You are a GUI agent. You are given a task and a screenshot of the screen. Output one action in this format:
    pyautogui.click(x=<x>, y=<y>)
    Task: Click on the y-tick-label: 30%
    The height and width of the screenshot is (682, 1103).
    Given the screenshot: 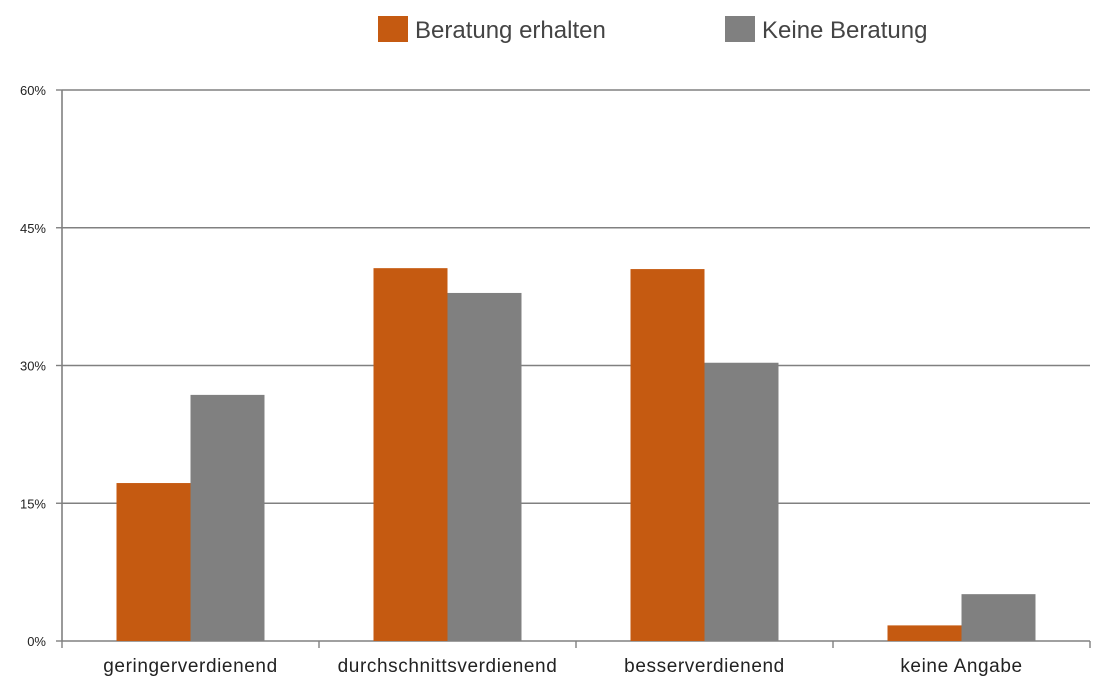 What is the action you would take?
    pyautogui.click(x=33, y=366)
    